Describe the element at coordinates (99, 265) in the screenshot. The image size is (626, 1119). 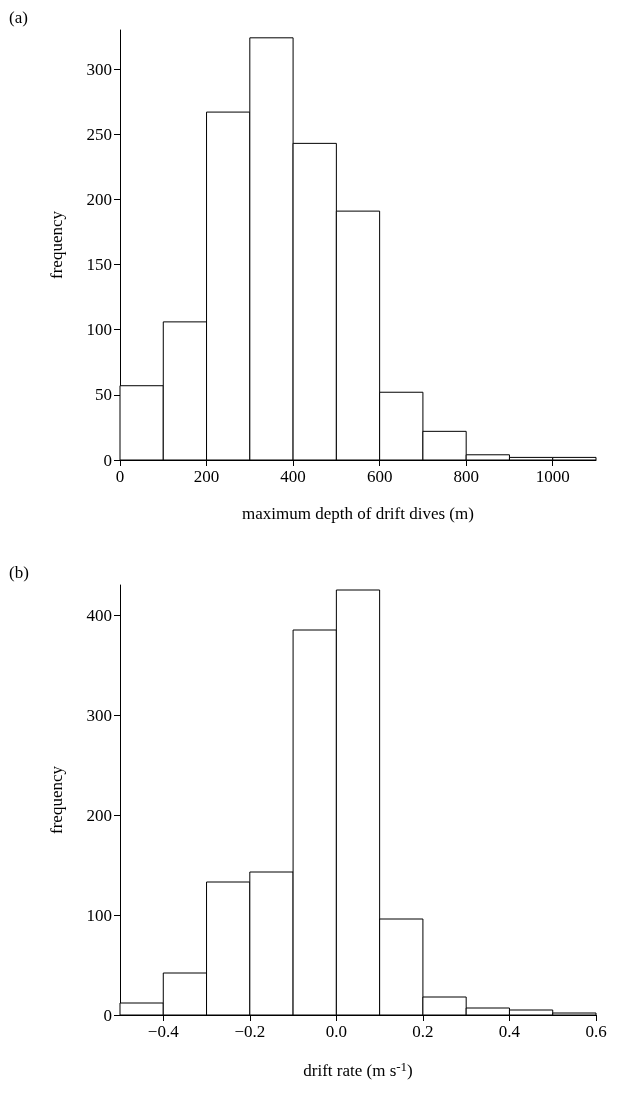
I see `y-tick-label: 150` at that location.